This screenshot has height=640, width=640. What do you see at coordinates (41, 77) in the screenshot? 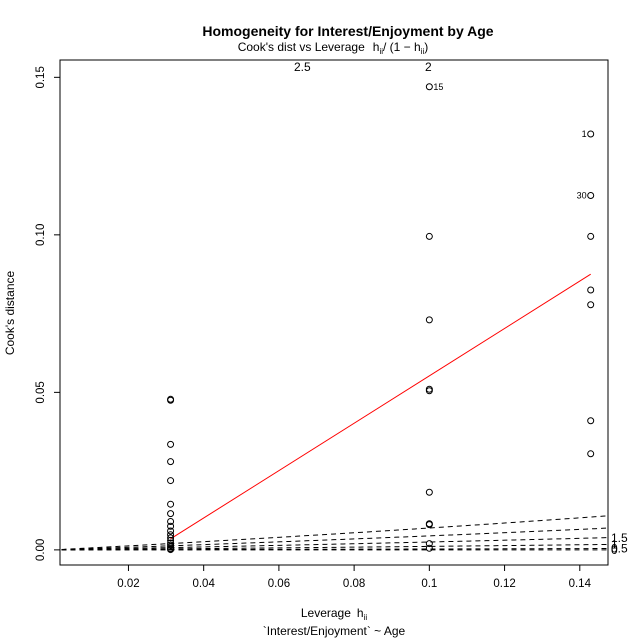
I see `y-tick-label: 0.15` at bounding box center [41, 77].